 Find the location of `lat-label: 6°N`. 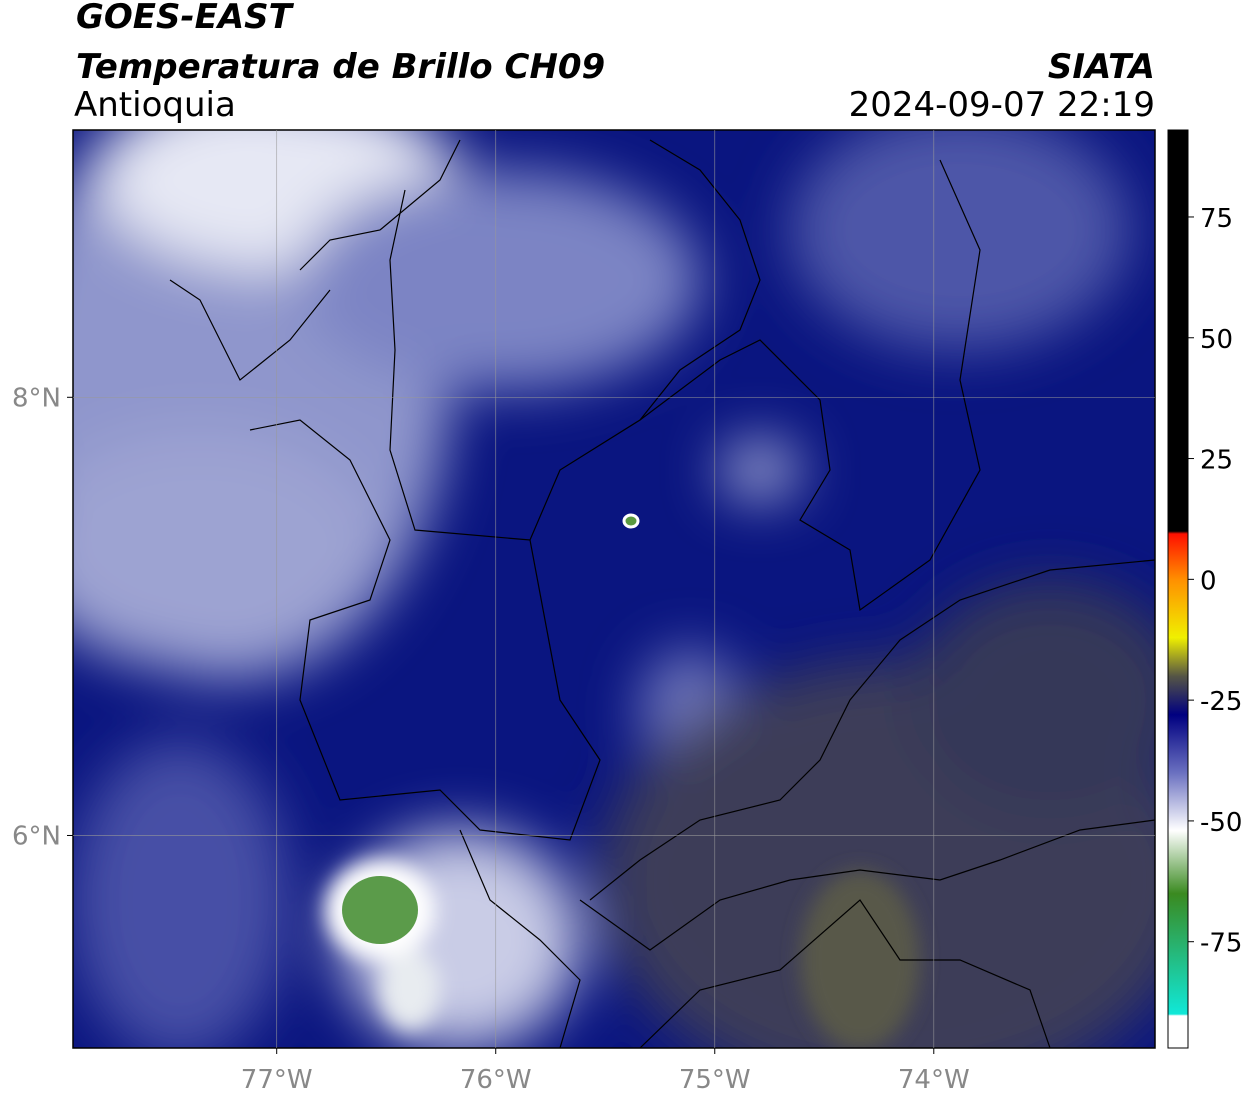

lat-label: 6°N is located at coordinates (36, 836).